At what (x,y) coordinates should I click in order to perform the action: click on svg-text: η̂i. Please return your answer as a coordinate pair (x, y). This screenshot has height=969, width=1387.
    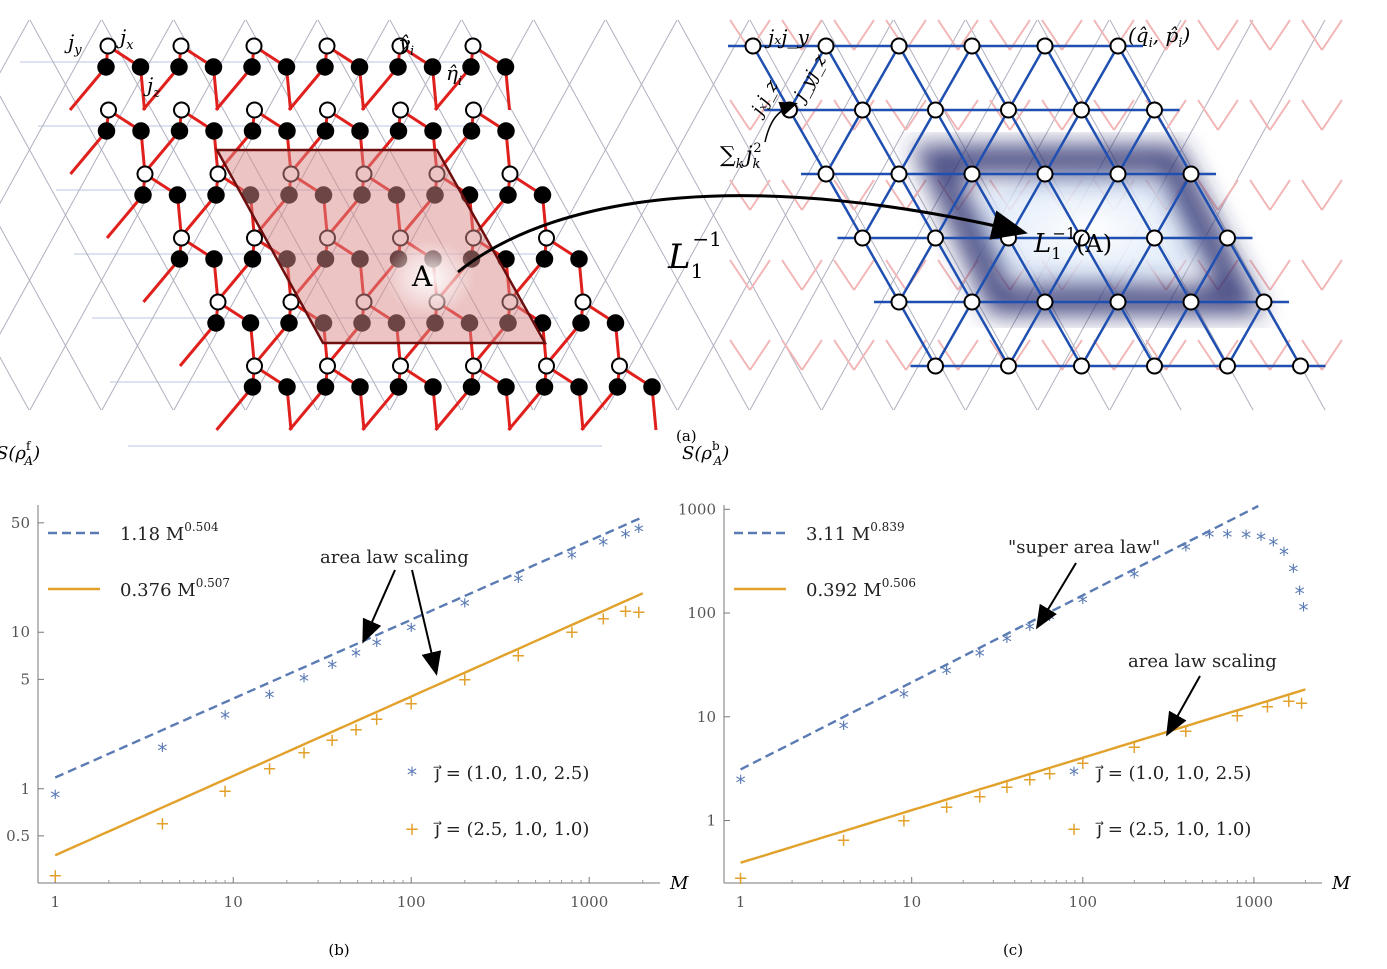
    Looking at the image, I should click on (454, 75).